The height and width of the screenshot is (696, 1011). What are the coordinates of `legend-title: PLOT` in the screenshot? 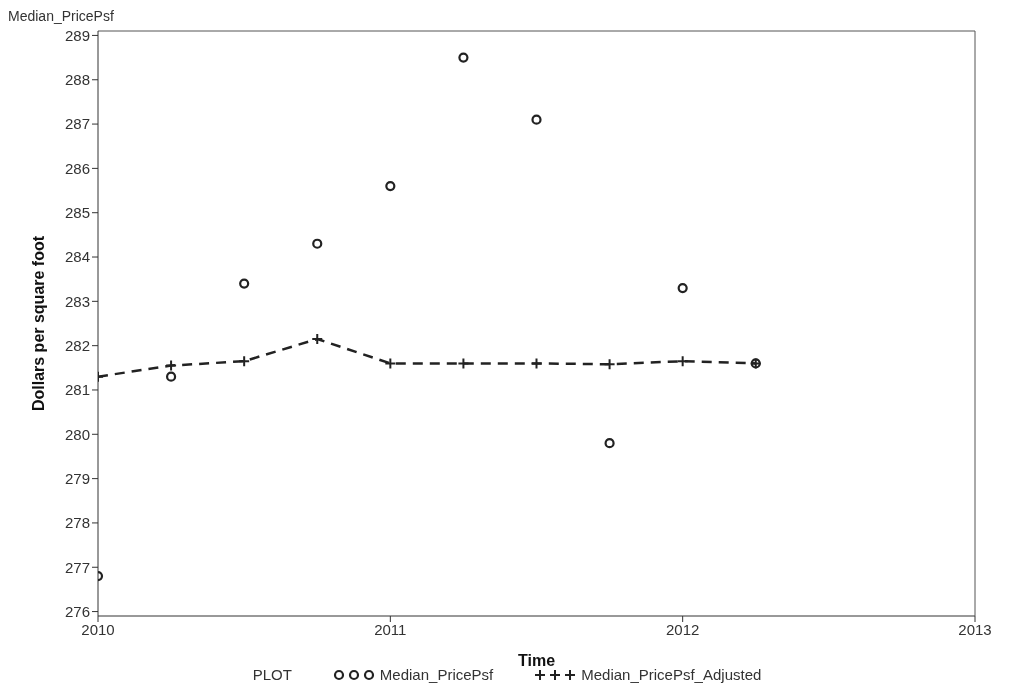 It's located at (272, 674).